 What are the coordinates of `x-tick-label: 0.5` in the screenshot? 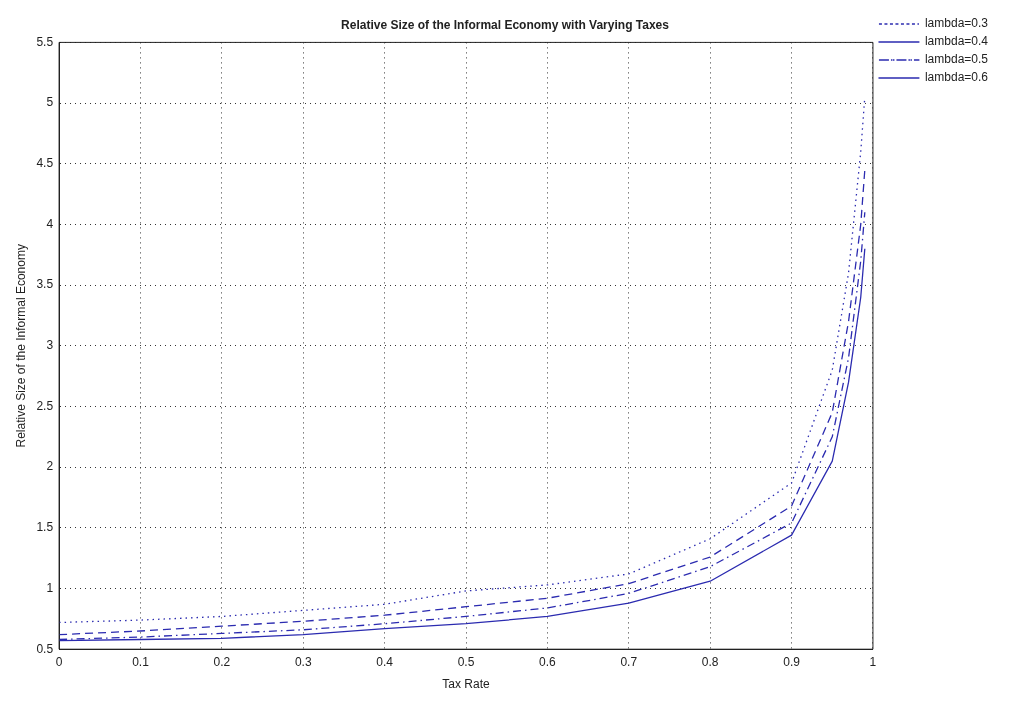 It's located at (466, 661).